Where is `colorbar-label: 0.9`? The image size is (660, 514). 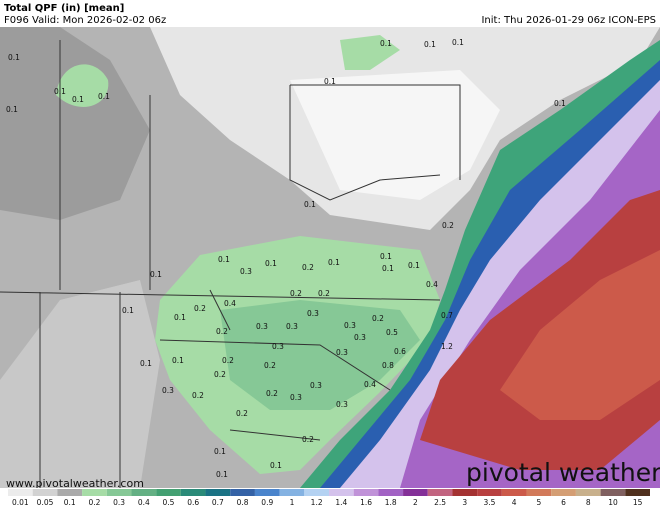 colorbar-label: 0.9 is located at coordinates (267, 502).